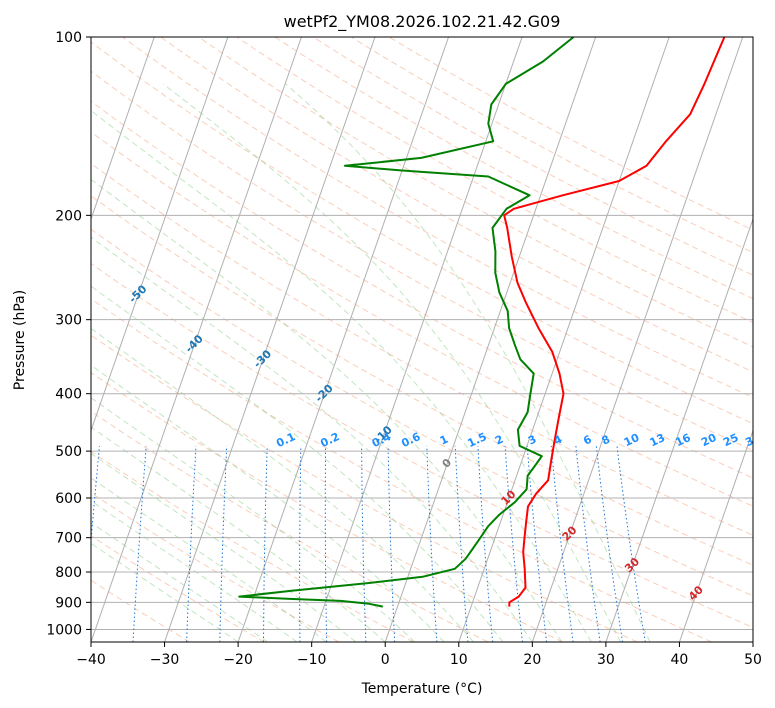 The image size is (775, 708). What do you see at coordinates (770, 440) in the screenshot?
I see `mixing-ratio-label: 36` at bounding box center [770, 440].